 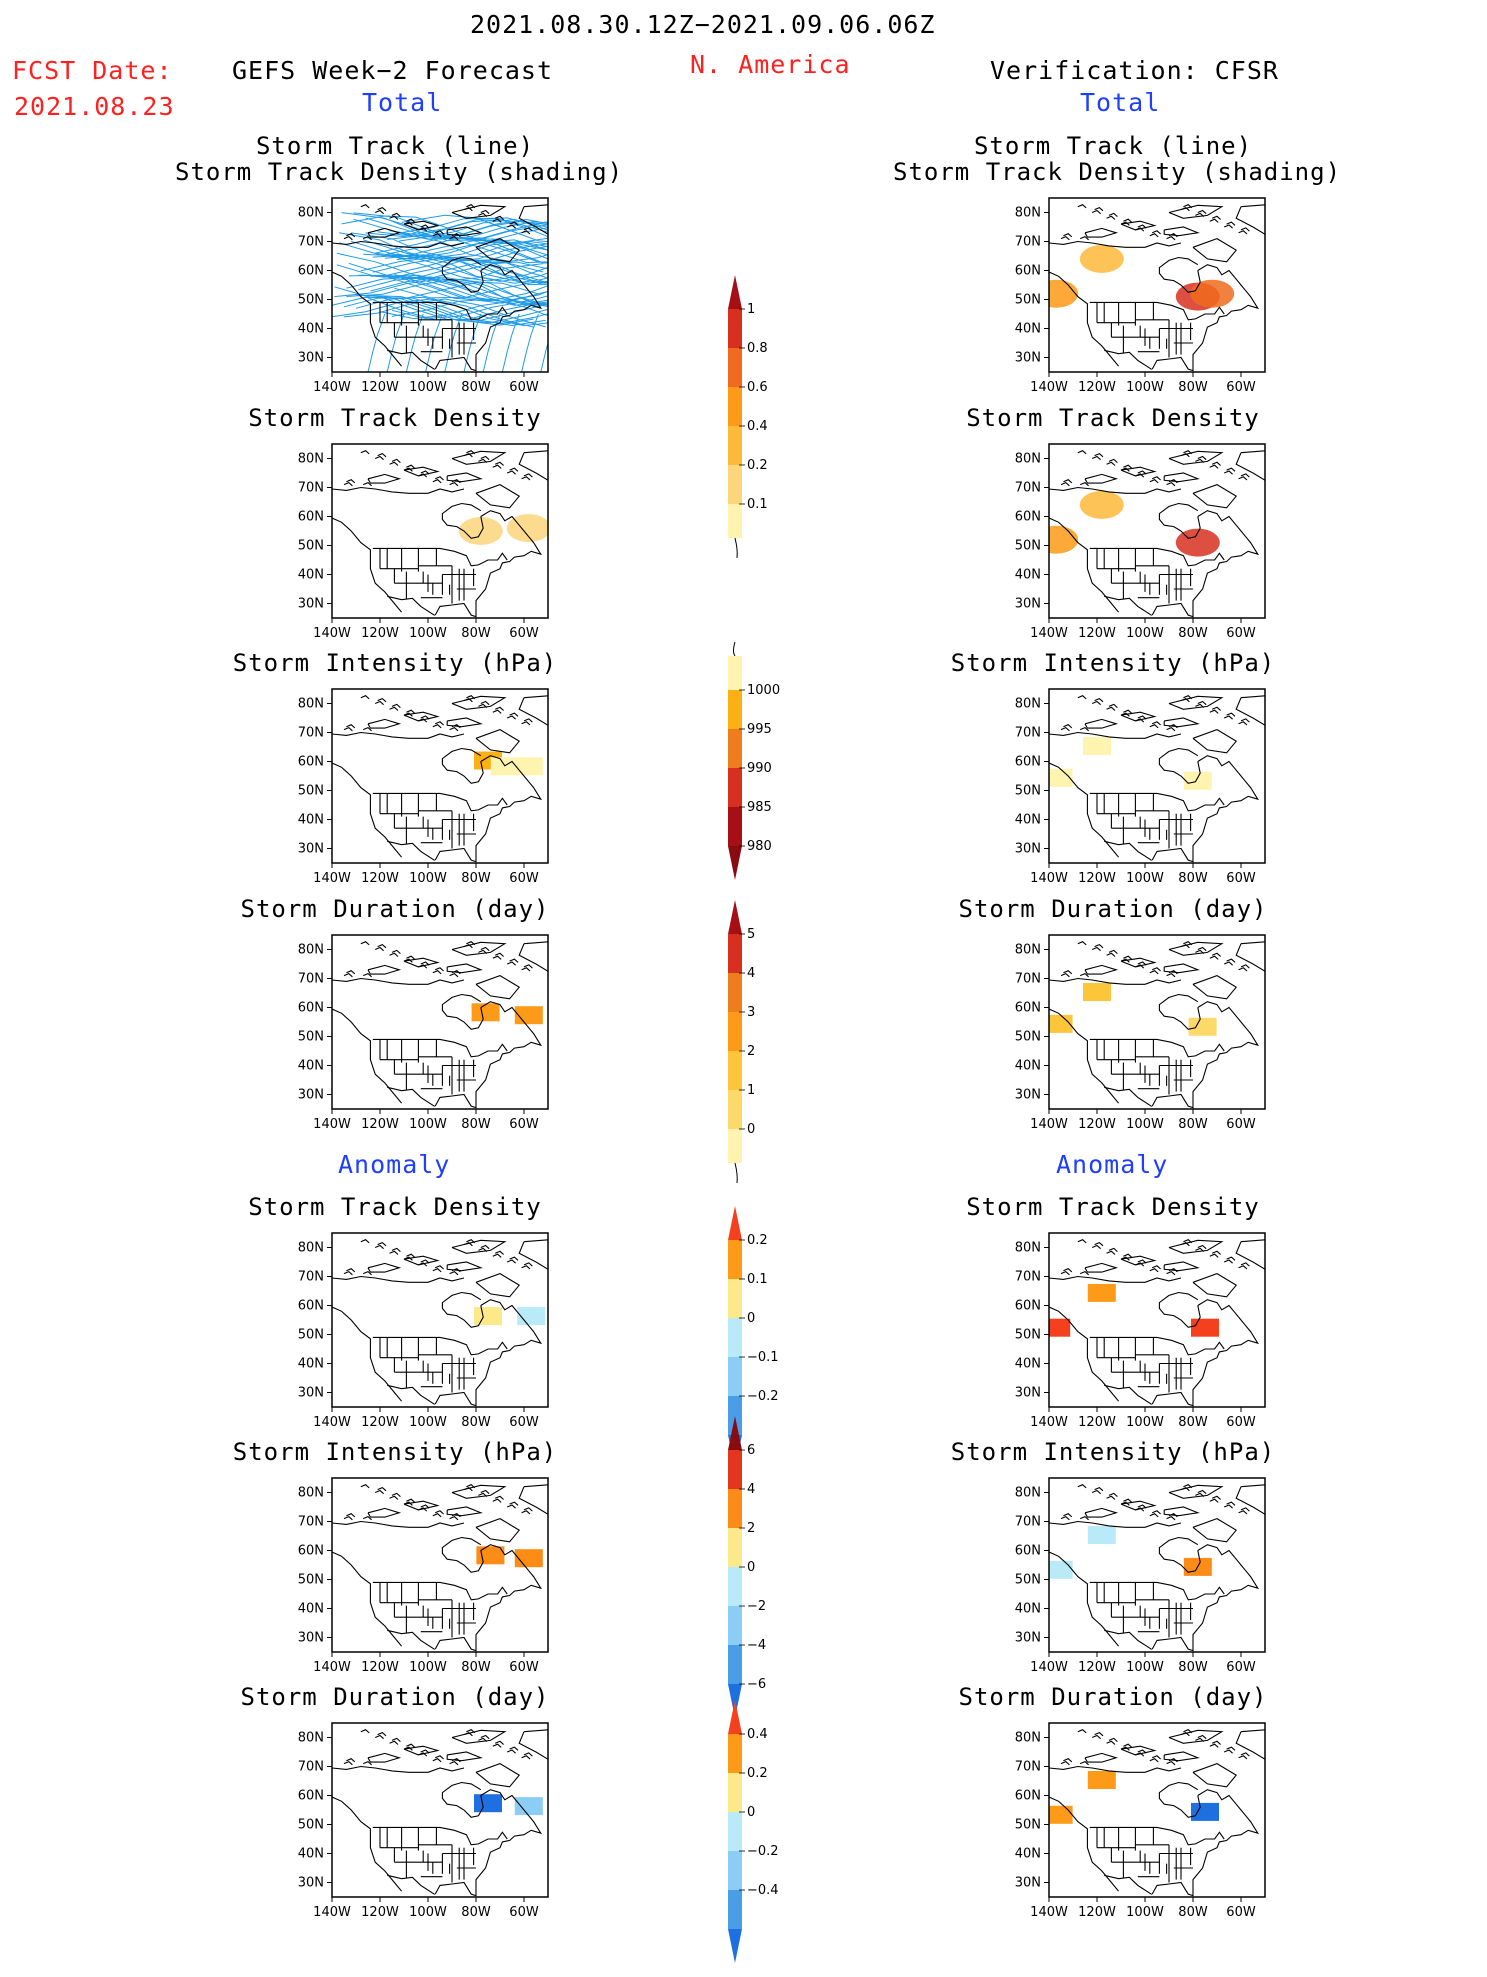 What do you see at coordinates (395, 146) in the screenshot?
I see `title-gefs-track-line: Storm Track (line)` at bounding box center [395, 146].